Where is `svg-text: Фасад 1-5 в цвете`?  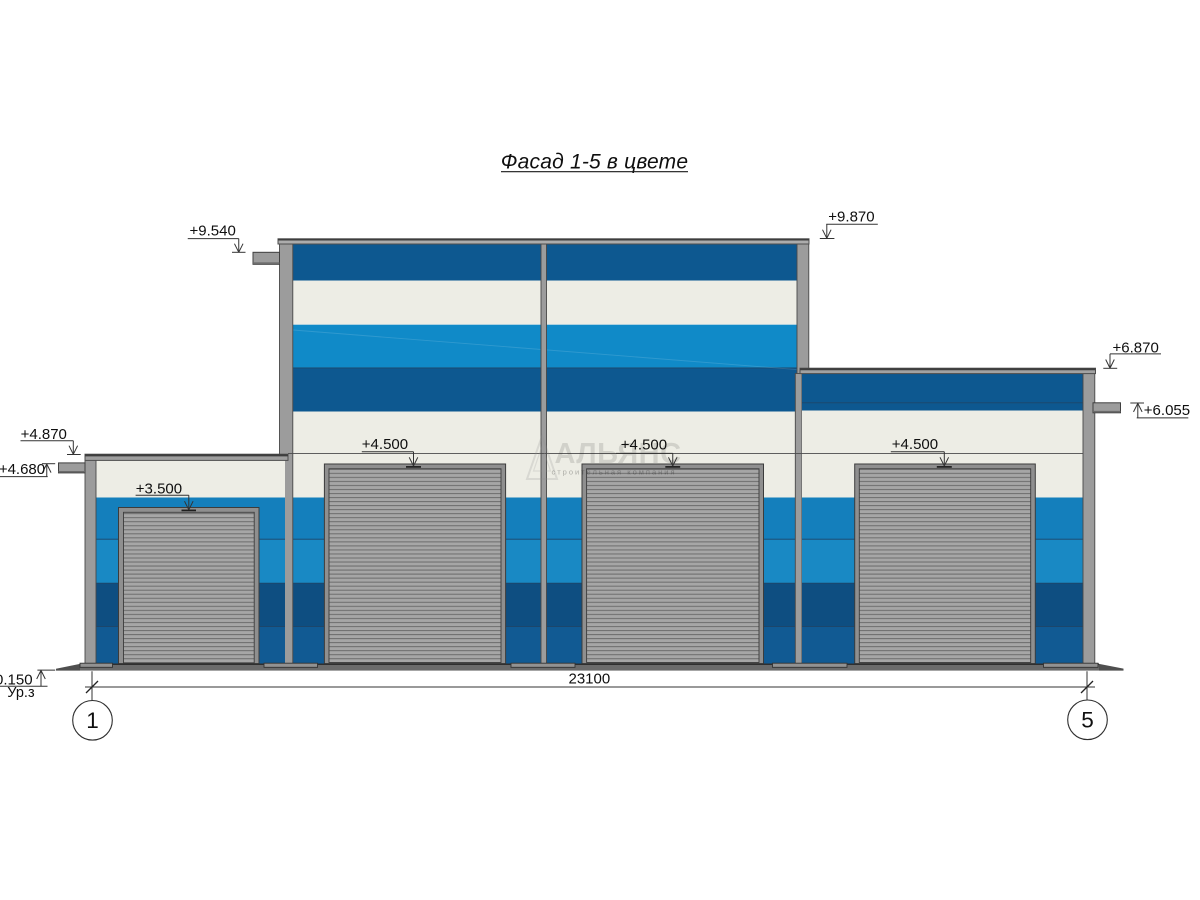 svg-text: Фасад 1-5 в цвете is located at coordinates (595, 162).